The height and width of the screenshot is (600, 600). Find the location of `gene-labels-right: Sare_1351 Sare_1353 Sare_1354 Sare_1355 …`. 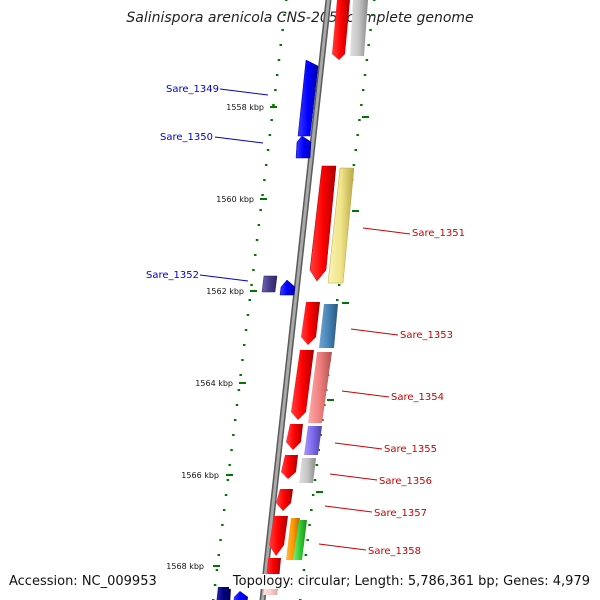

gene-labels-right: Sare_1351 Sare_1353 Sare_1354 Sare_1355 … is located at coordinates (416, 392).